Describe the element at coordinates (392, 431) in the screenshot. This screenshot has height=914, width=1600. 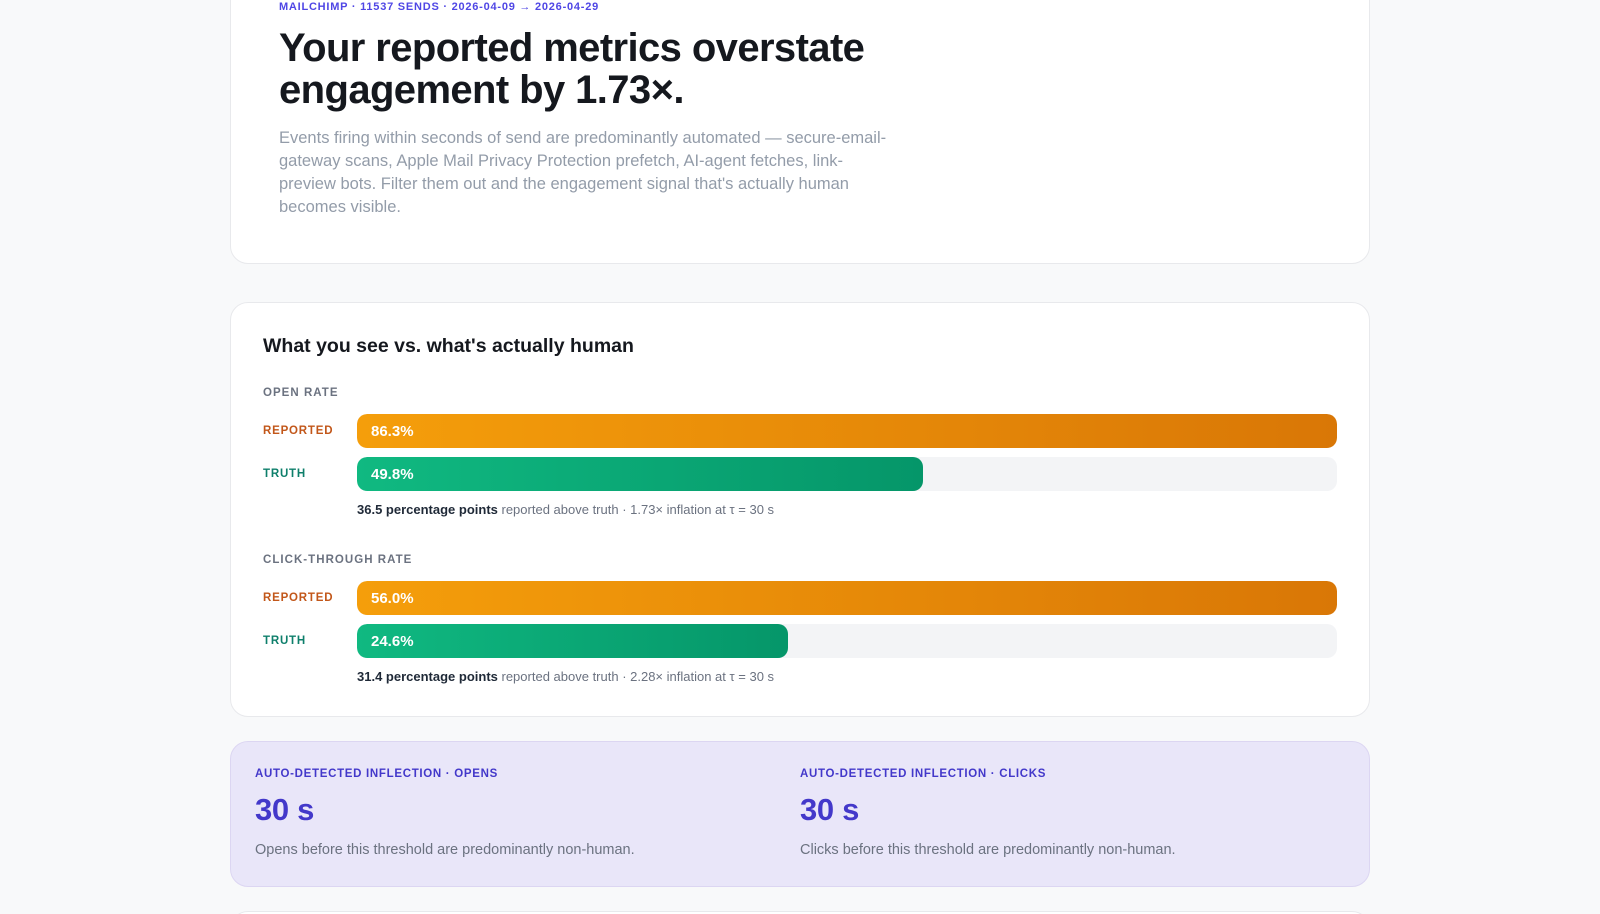
I see `open-rate-reported-value: 86.3%` at that location.